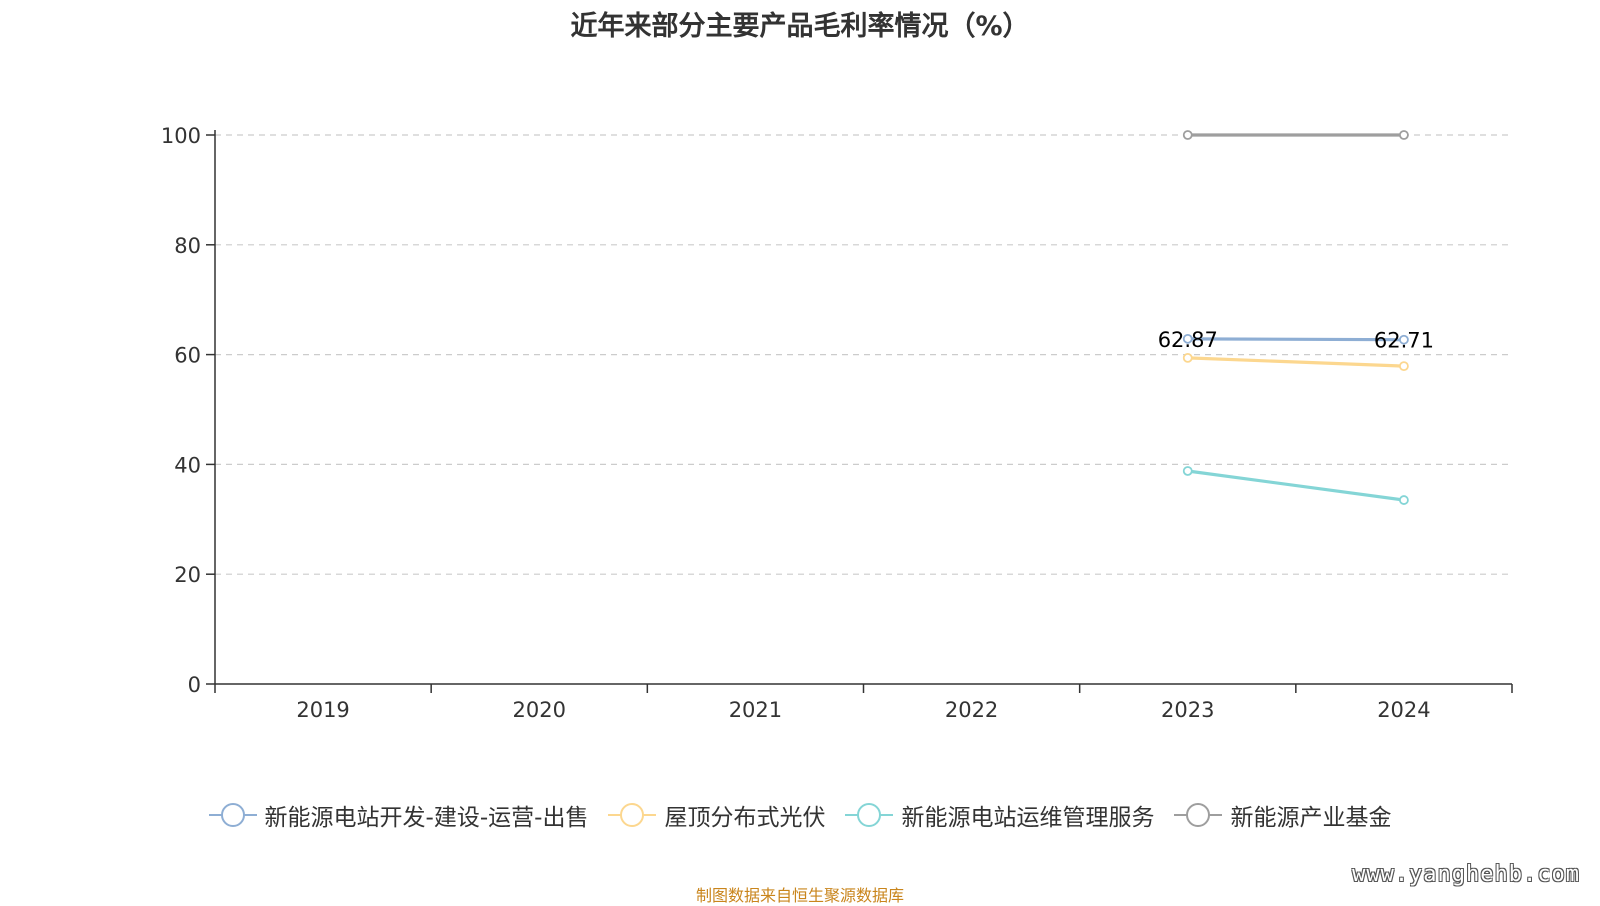 Image resolution: width=1600 pixels, height=906 pixels. Describe the element at coordinates (1295, 317) in the screenshot. I see `series-lines` at that location.